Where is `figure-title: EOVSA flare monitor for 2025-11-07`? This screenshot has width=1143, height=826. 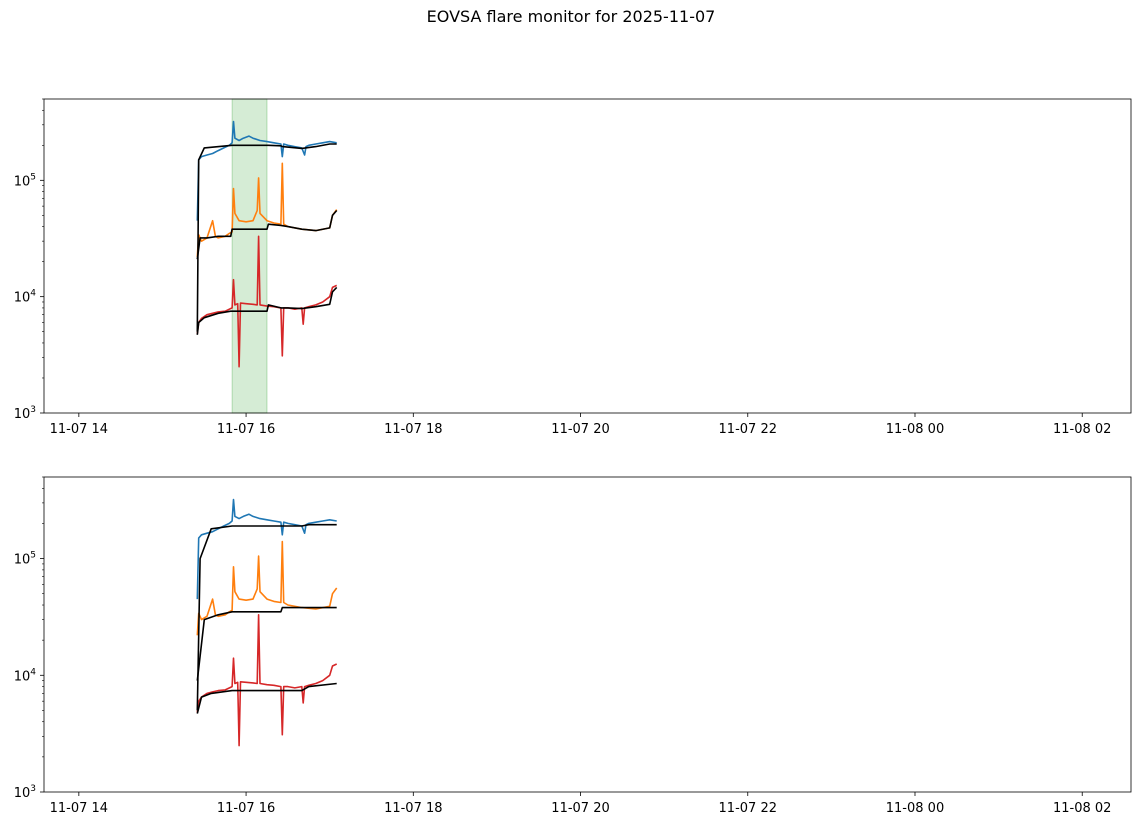
figure-title: EOVSA flare monitor for 2025-11-07 is located at coordinates (571, 16).